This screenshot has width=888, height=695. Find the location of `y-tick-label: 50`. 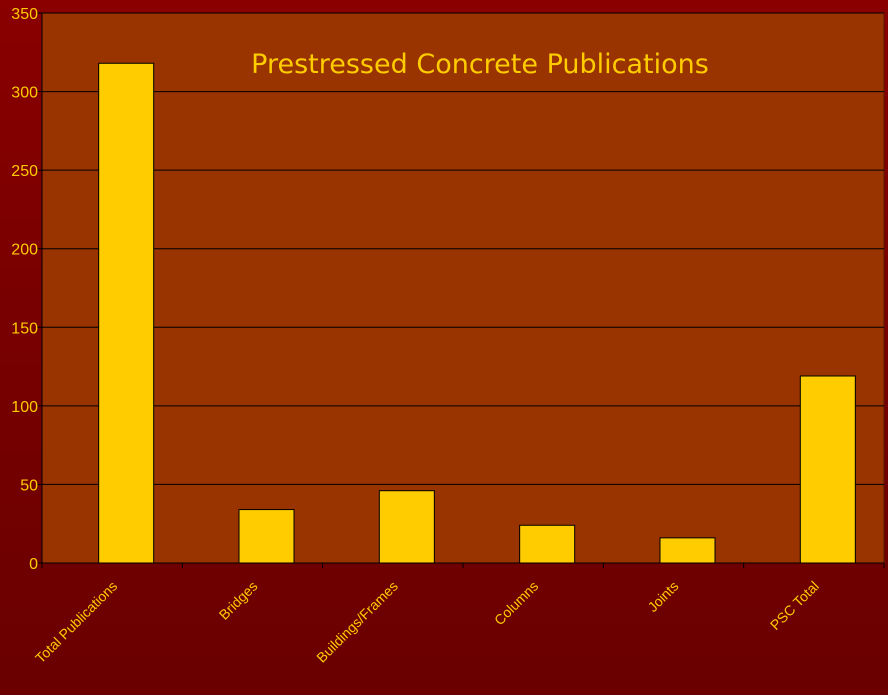

y-tick-label: 50 is located at coordinates (29, 485).